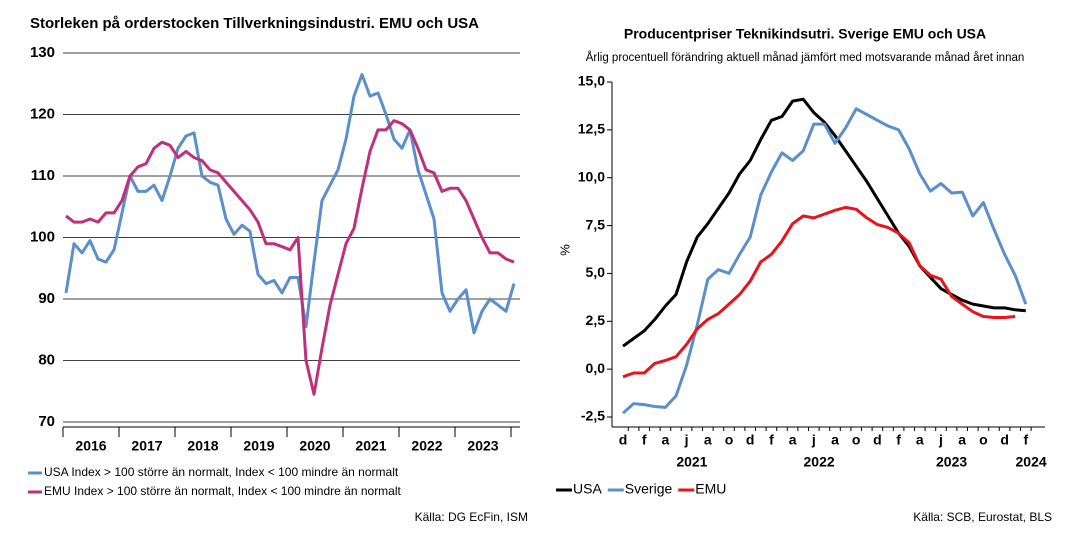  What do you see at coordinates (587, 489) in the screenshot?
I see `legend-label: USA` at bounding box center [587, 489].